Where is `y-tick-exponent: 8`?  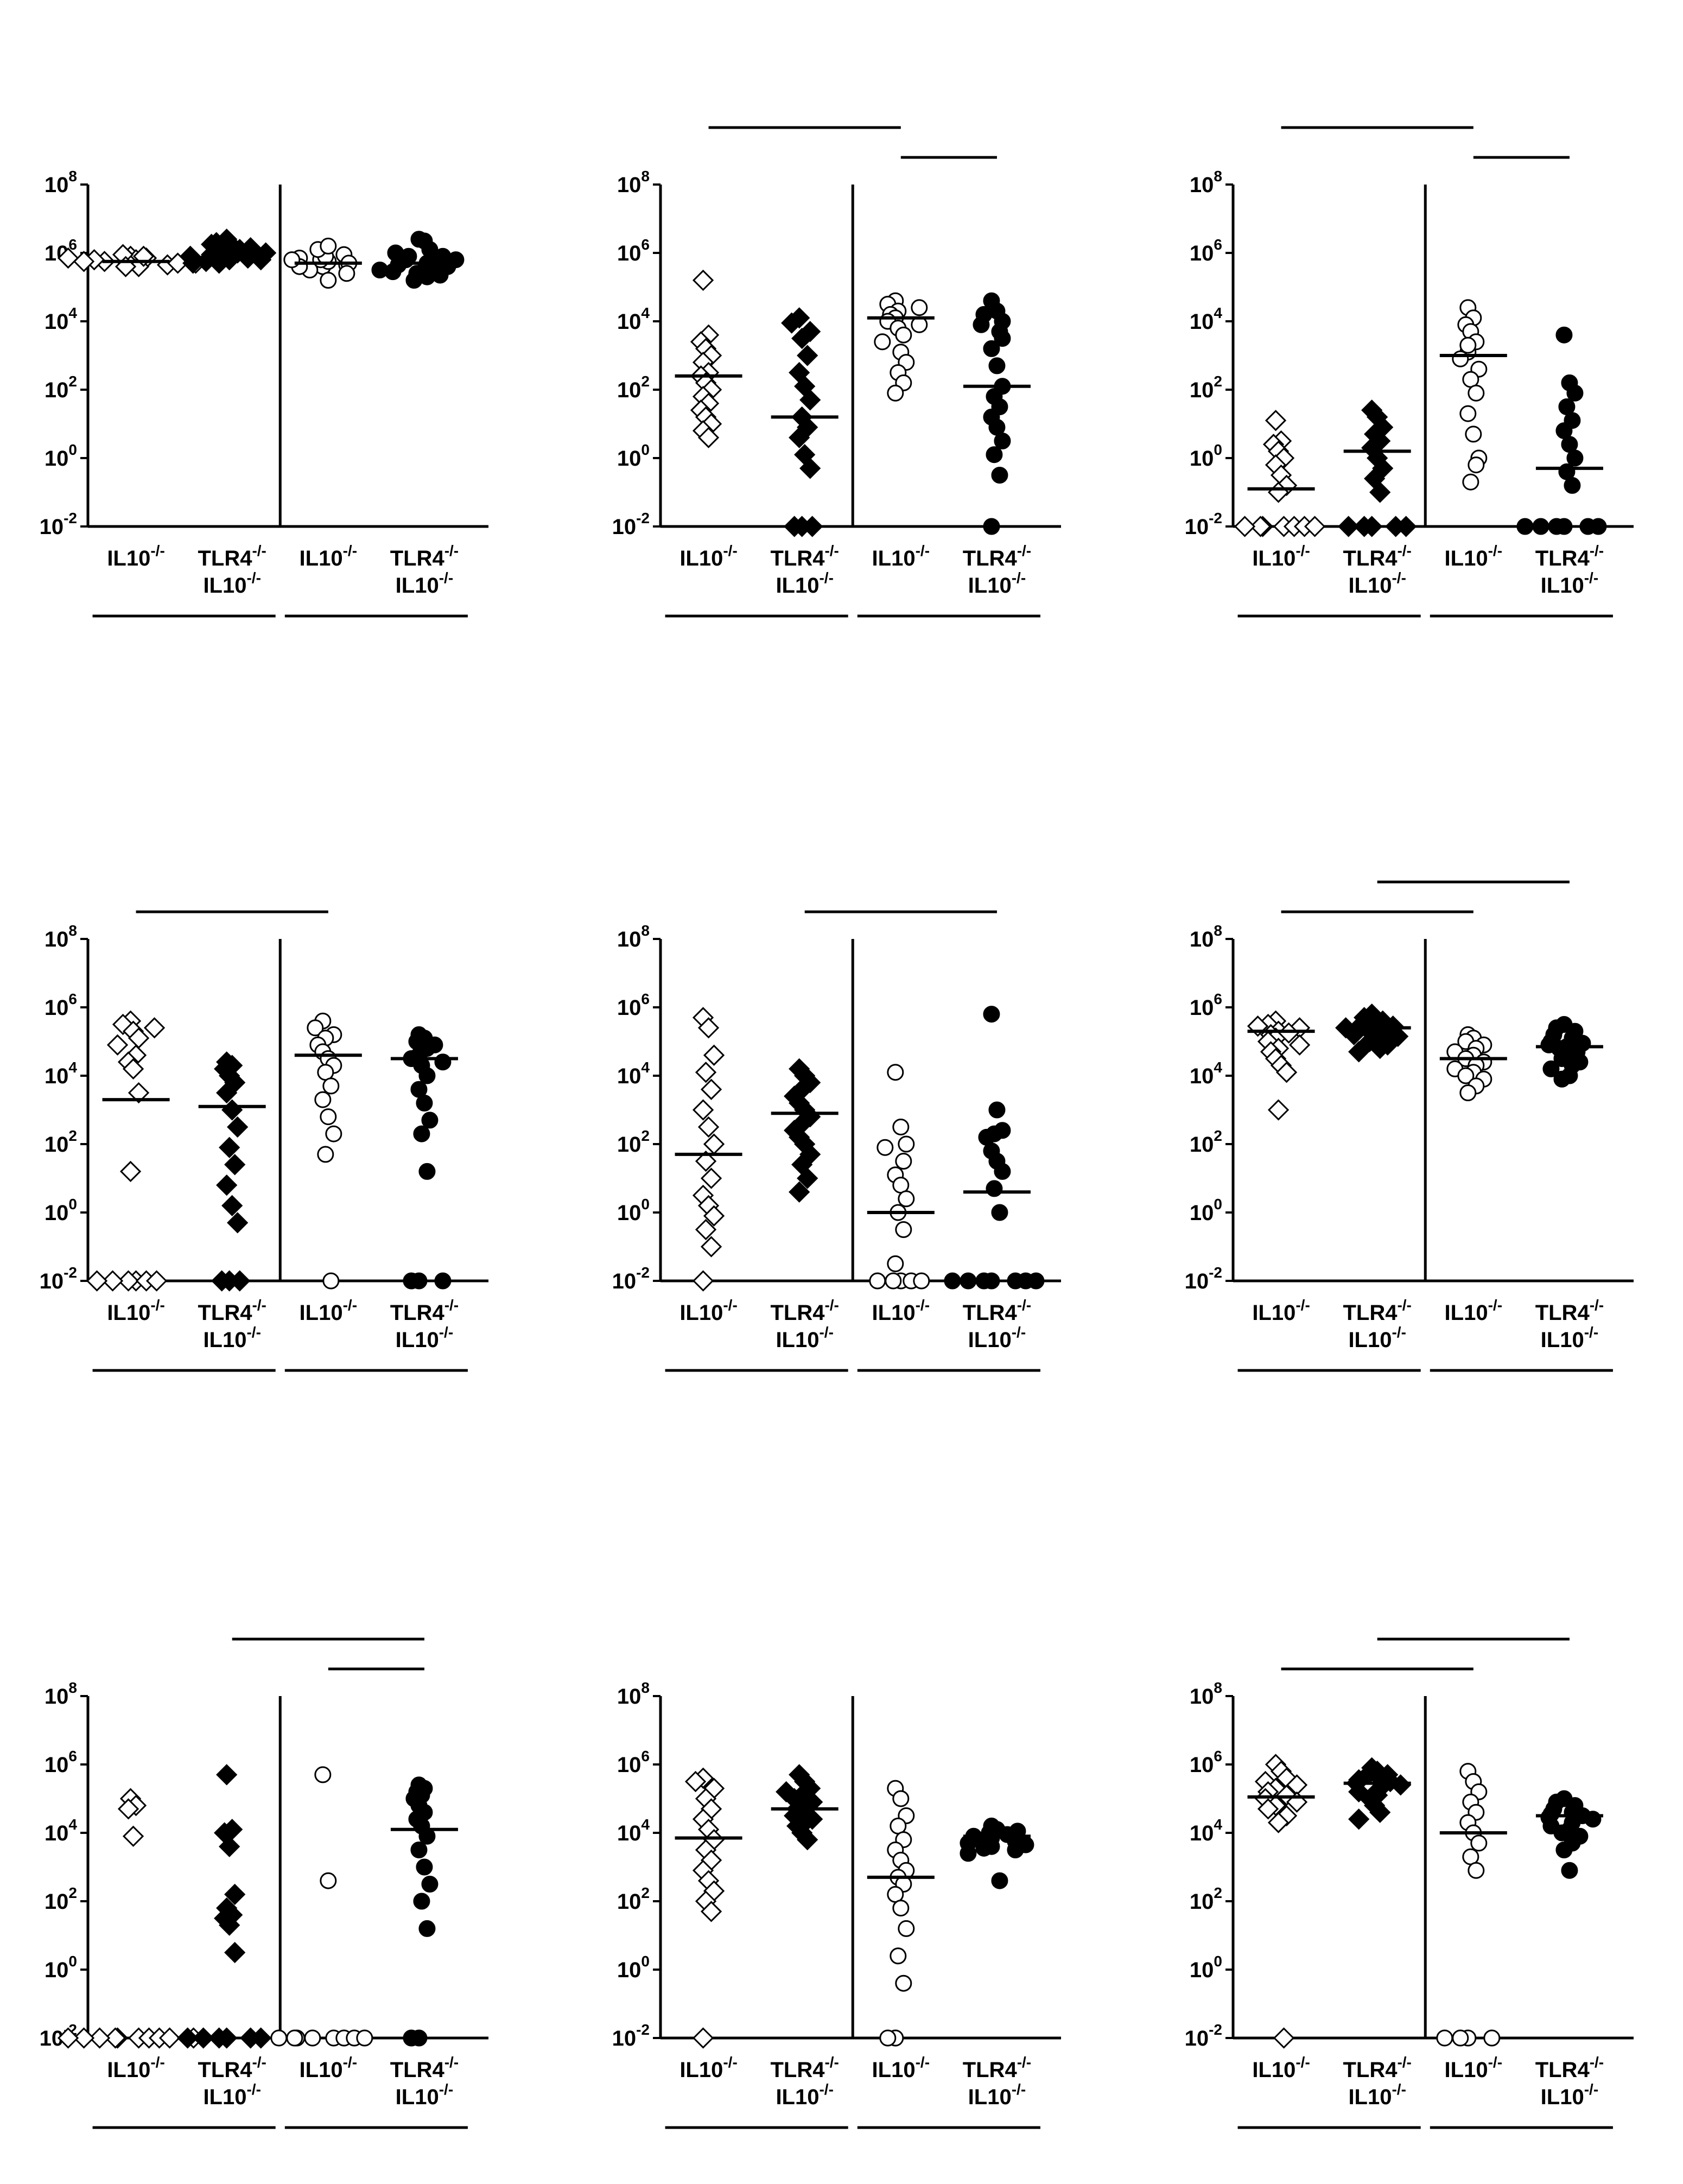 y-tick-exponent: 8 is located at coordinates (645, 176).